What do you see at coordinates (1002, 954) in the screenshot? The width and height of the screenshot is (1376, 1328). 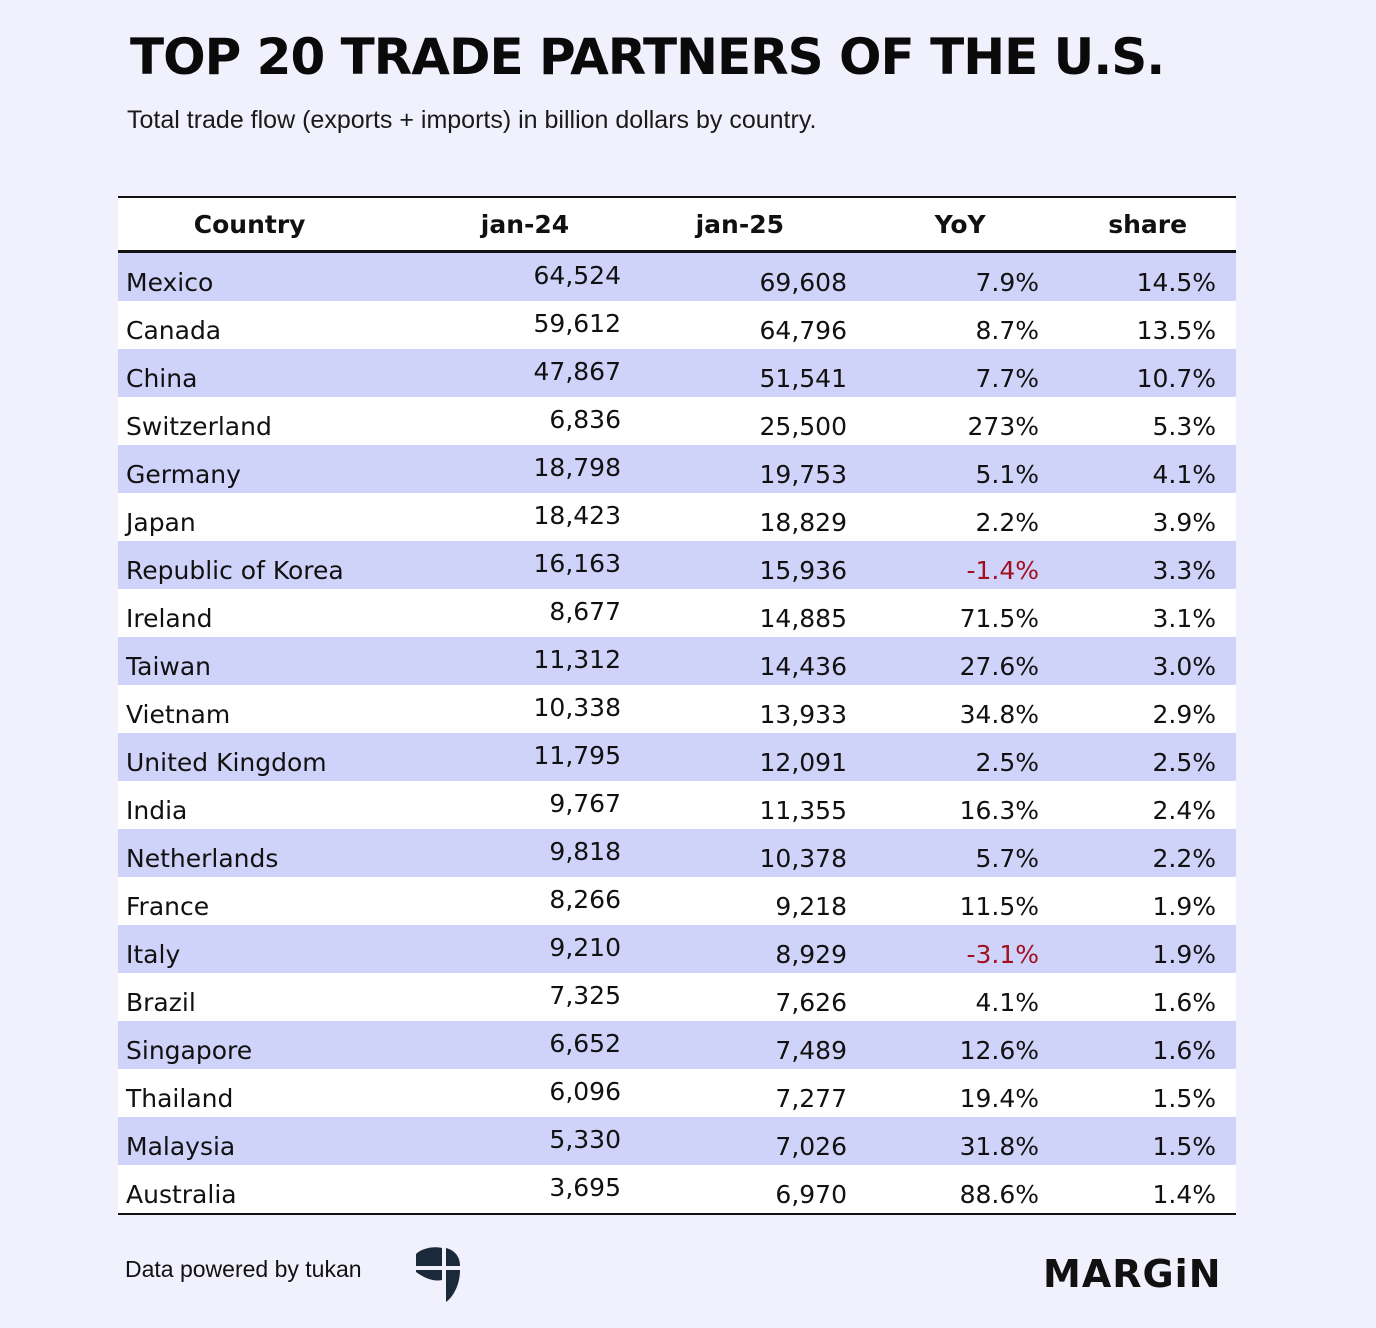 I see `cell-yoy: -3.1%` at bounding box center [1002, 954].